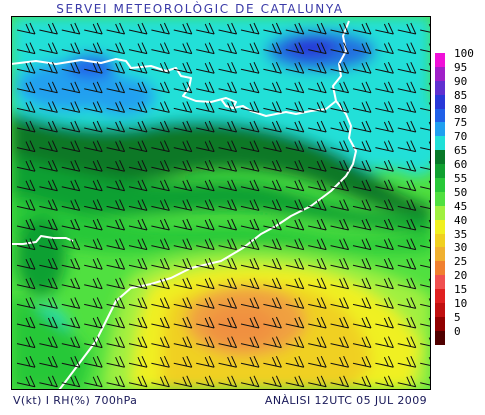  I want to click on legend-label: 5, so click(457, 317).